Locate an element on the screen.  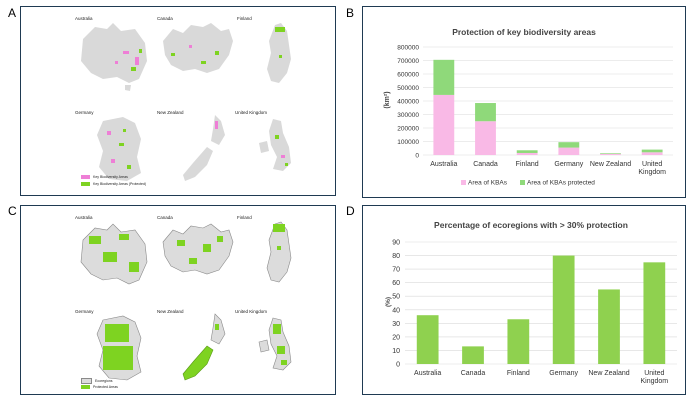
legend-label: Ecoregions is located at coordinates (104, 381).